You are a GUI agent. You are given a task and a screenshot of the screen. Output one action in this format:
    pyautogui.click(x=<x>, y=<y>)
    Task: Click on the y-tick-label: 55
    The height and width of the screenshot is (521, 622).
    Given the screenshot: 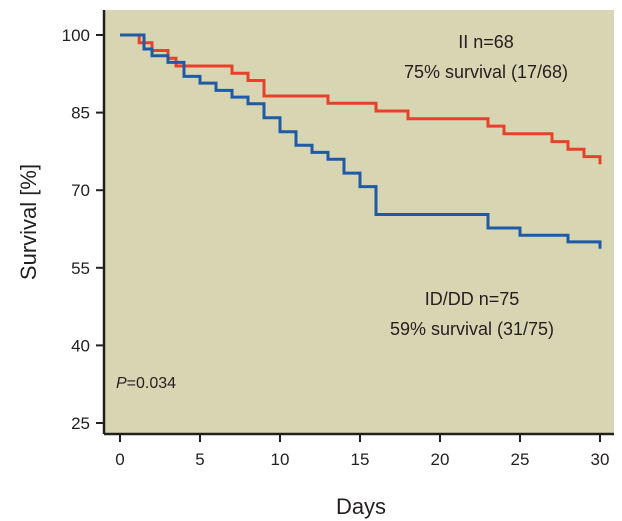 What is the action you would take?
    pyautogui.click(x=80, y=268)
    